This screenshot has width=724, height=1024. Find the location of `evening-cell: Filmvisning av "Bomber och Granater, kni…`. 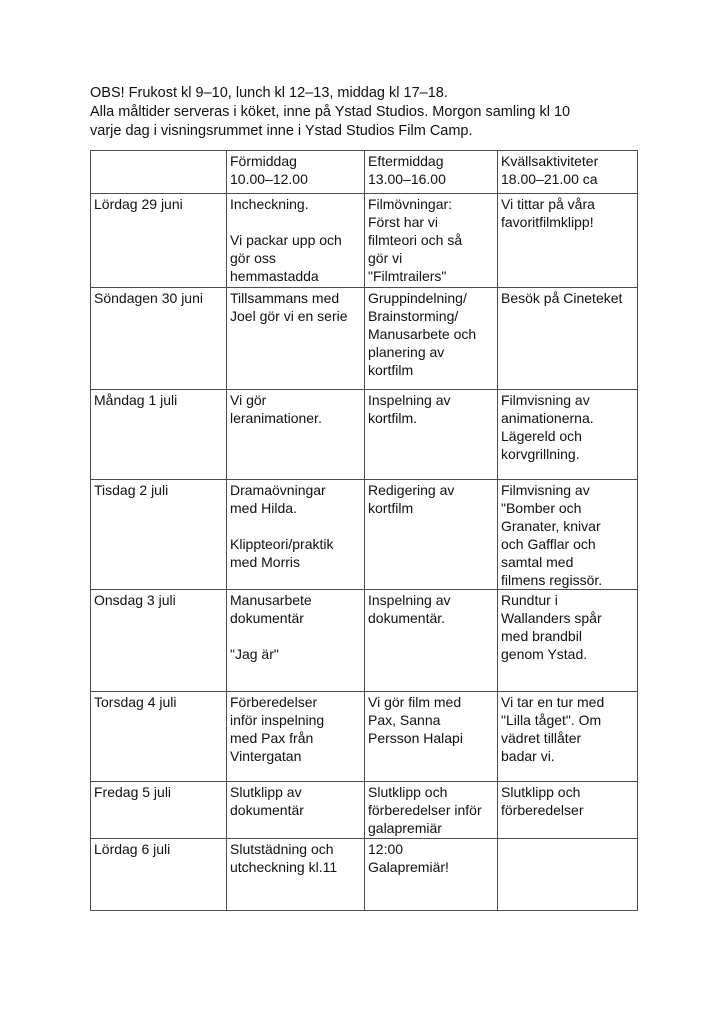

evening-cell: Filmvisning av "Bomber och Granater, kni… is located at coordinates (567, 534).